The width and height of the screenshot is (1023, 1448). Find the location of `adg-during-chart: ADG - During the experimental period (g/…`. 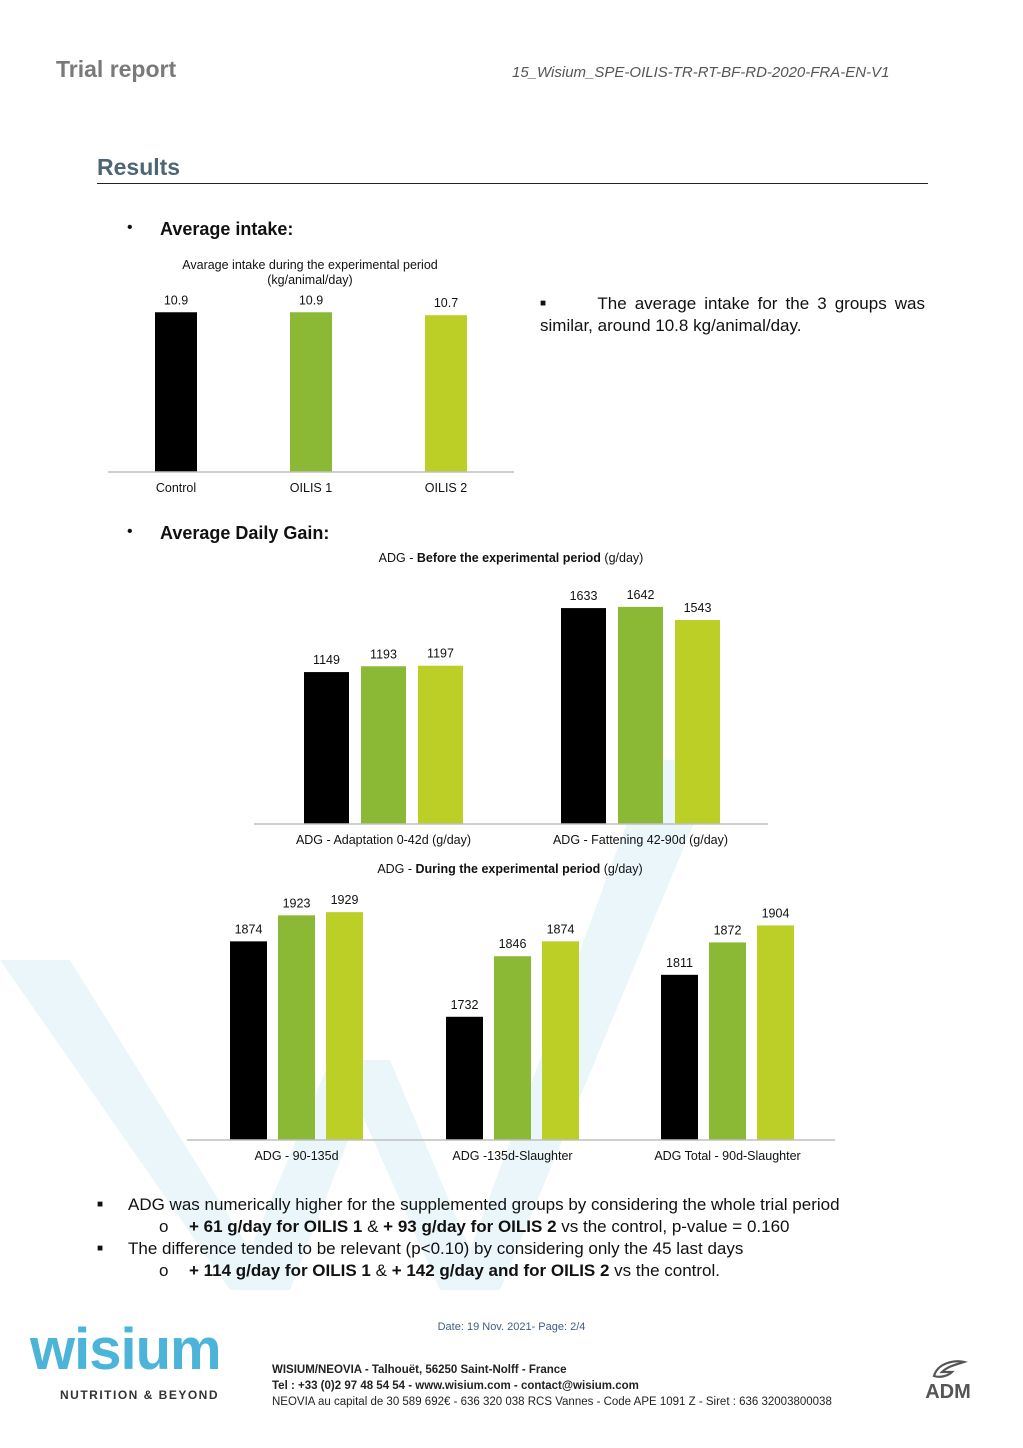

adg-during-chart: ADG - During the experimental period (g/… is located at coordinates (511, 1012).